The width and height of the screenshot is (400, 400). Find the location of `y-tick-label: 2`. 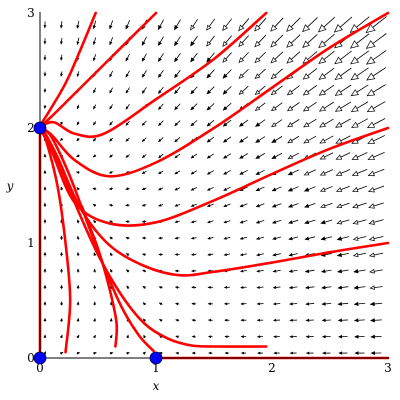

y-tick-label: 2 is located at coordinates (31, 128).